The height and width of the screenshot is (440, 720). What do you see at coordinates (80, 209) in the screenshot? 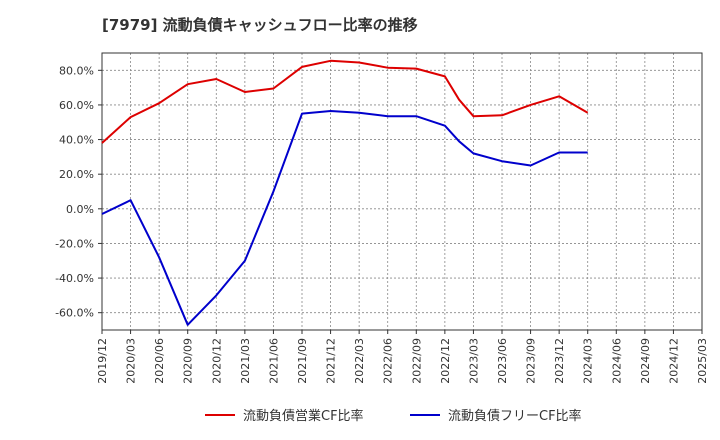
I see `y-tick-label: 0.0%` at bounding box center [80, 209].